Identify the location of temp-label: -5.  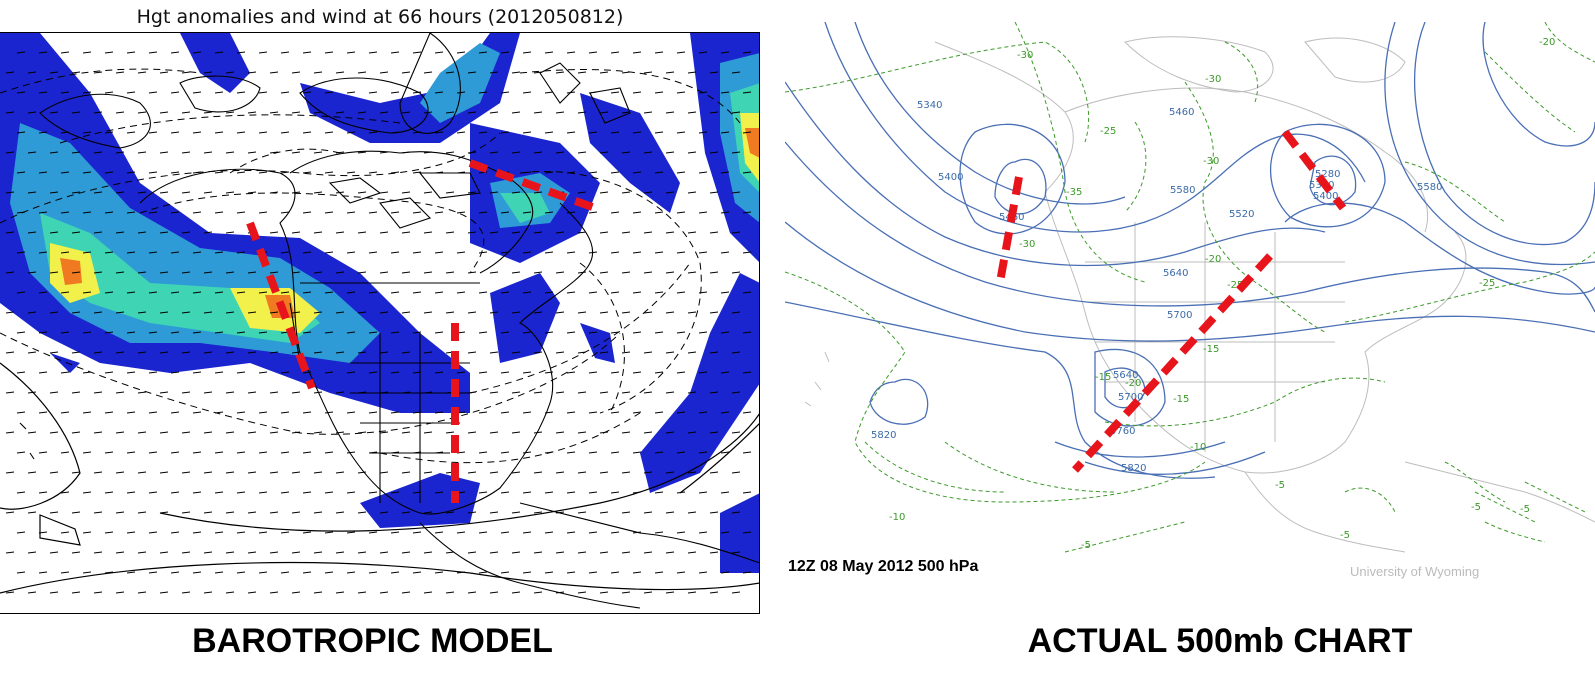
(1086, 545).